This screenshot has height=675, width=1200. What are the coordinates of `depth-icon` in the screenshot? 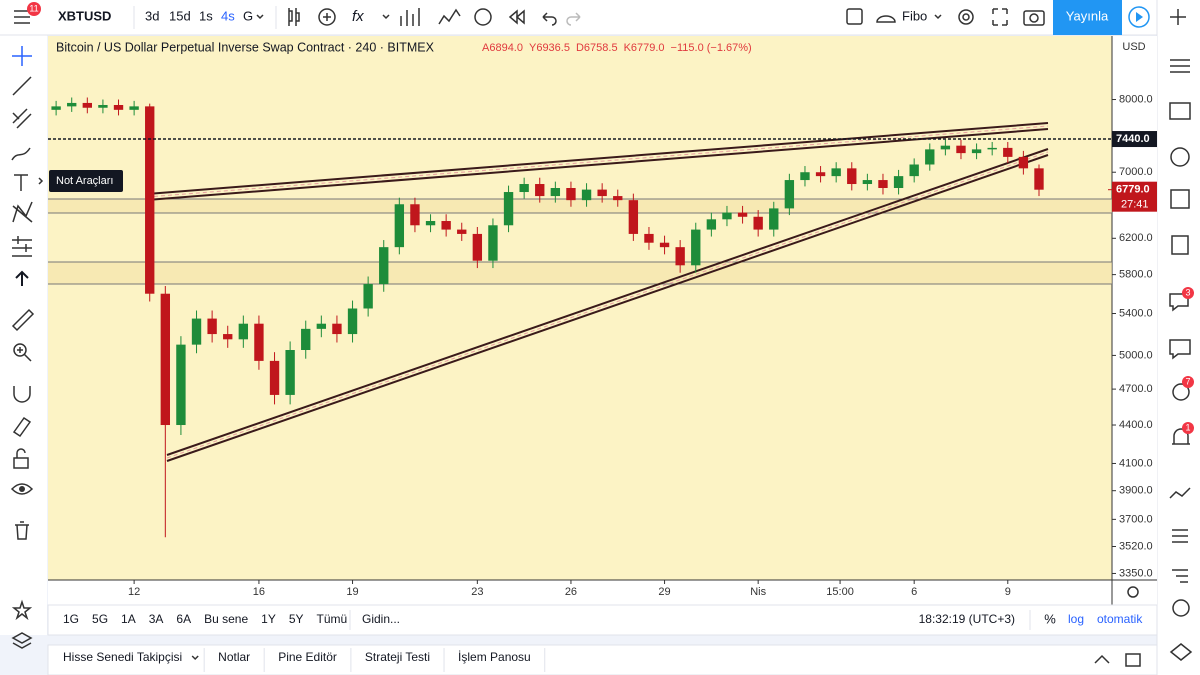 It's located at (1180, 576).